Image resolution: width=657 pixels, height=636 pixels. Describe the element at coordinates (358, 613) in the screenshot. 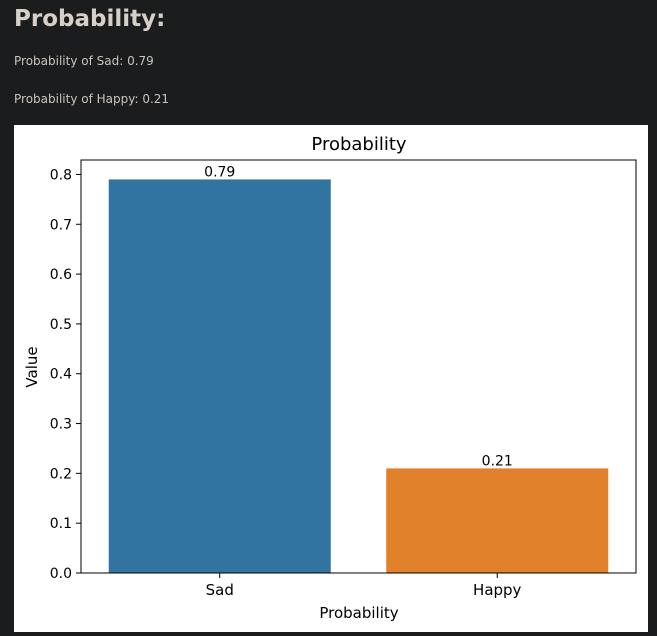

I see `x-axis-label: Probability` at that location.